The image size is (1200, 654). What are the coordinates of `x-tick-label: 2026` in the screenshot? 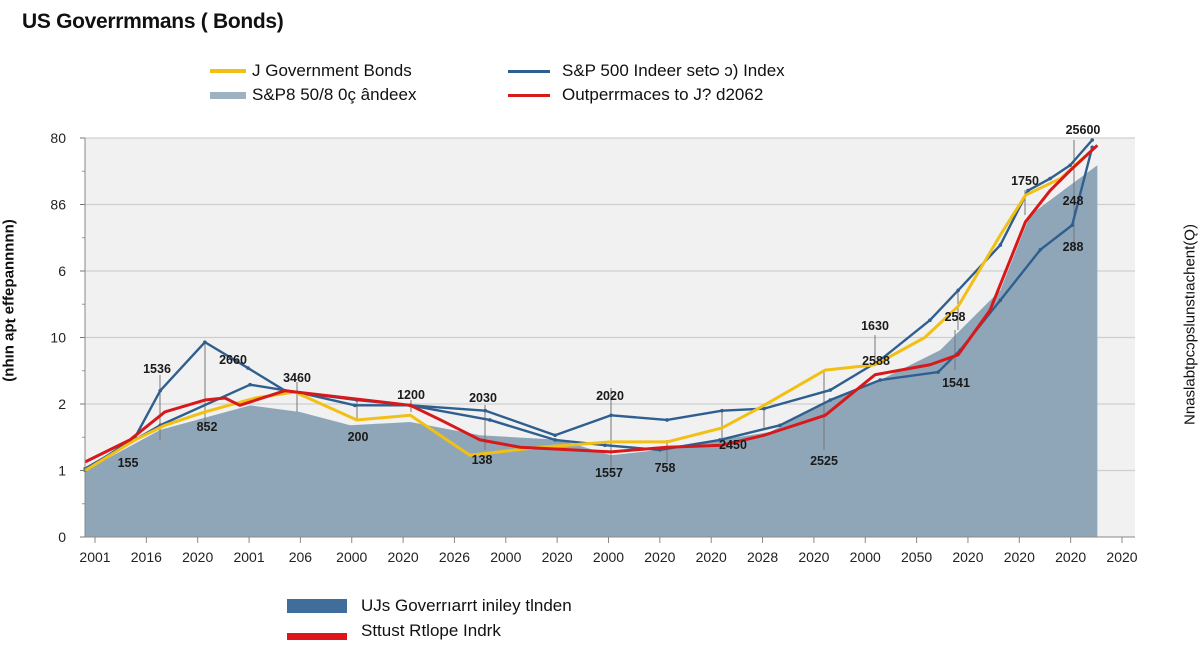 It's located at (454, 557).